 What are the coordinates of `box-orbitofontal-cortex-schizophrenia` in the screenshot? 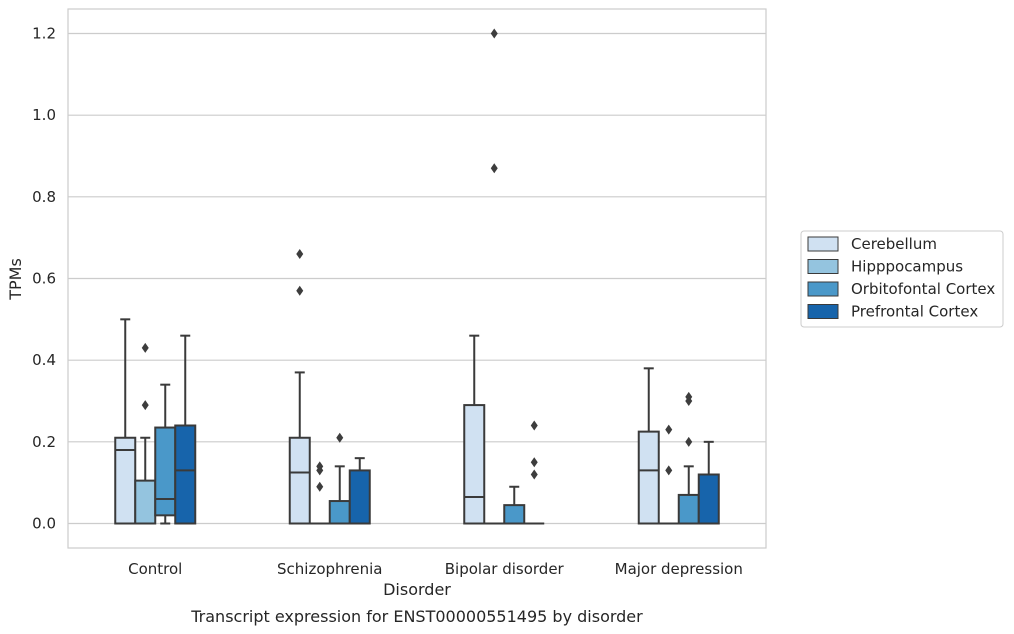 It's located at (339, 478).